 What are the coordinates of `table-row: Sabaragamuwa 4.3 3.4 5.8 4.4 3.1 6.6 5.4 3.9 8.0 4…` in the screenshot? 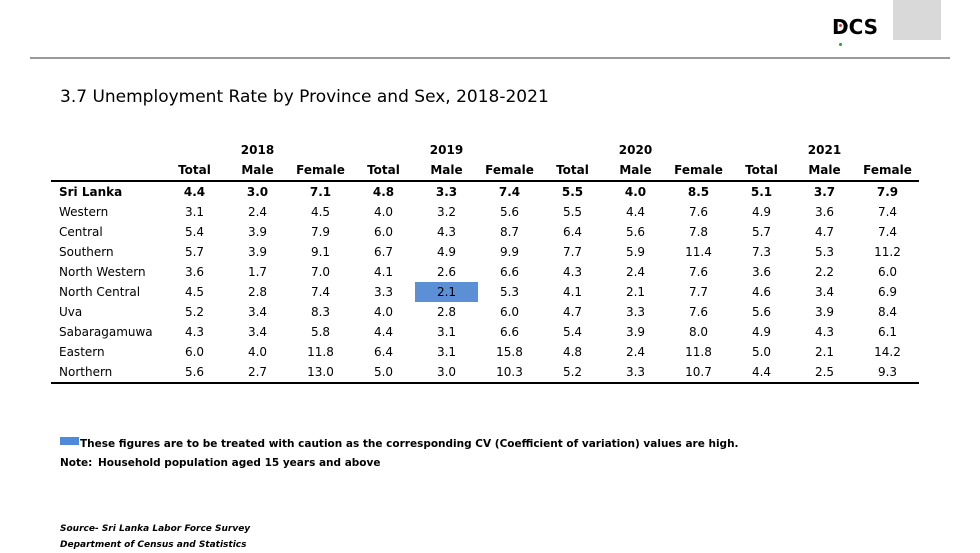 It's located at (485, 332).